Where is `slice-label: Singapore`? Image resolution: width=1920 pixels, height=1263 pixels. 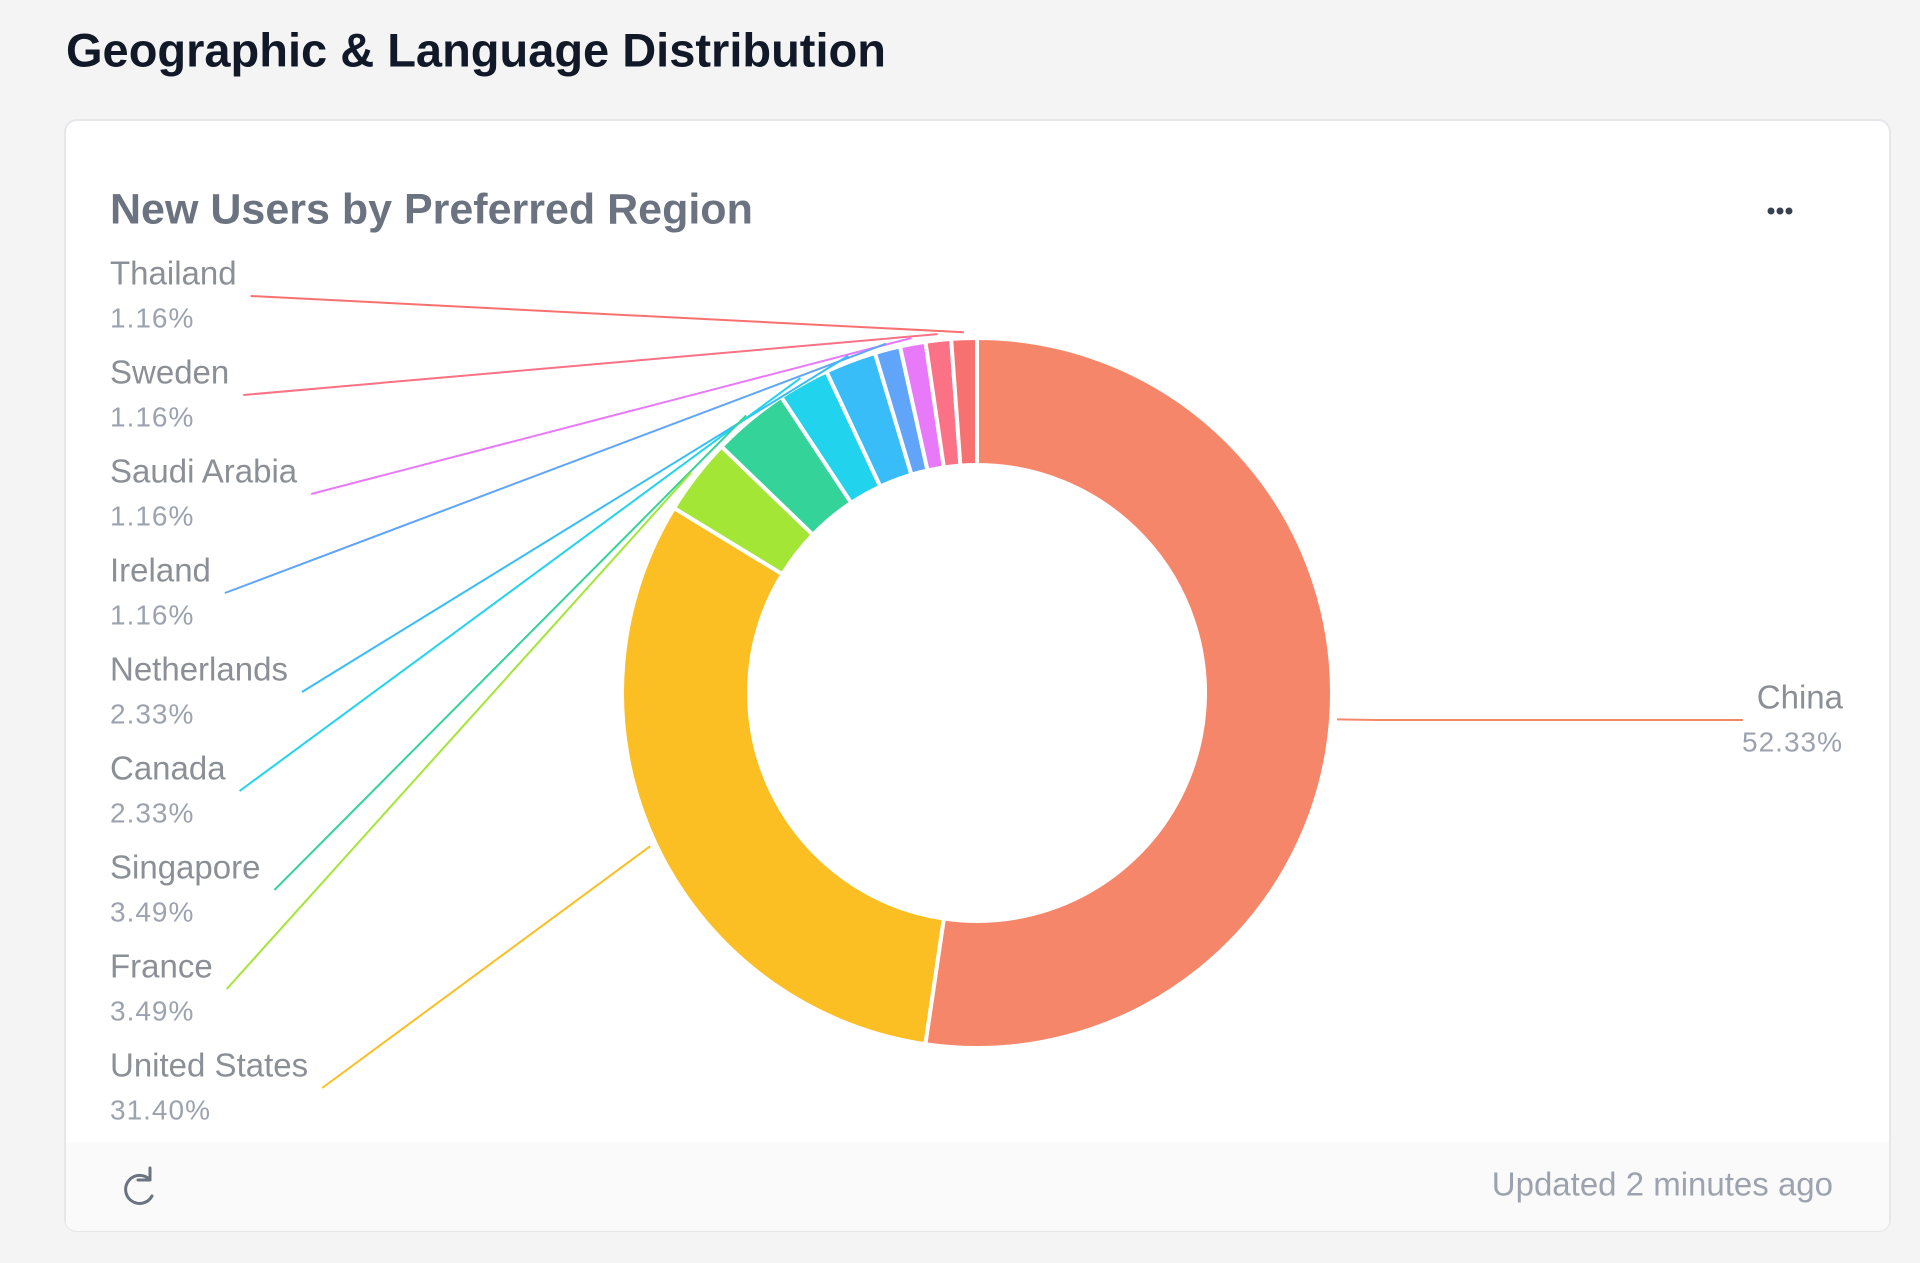 slice-label: Singapore is located at coordinates (185, 867).